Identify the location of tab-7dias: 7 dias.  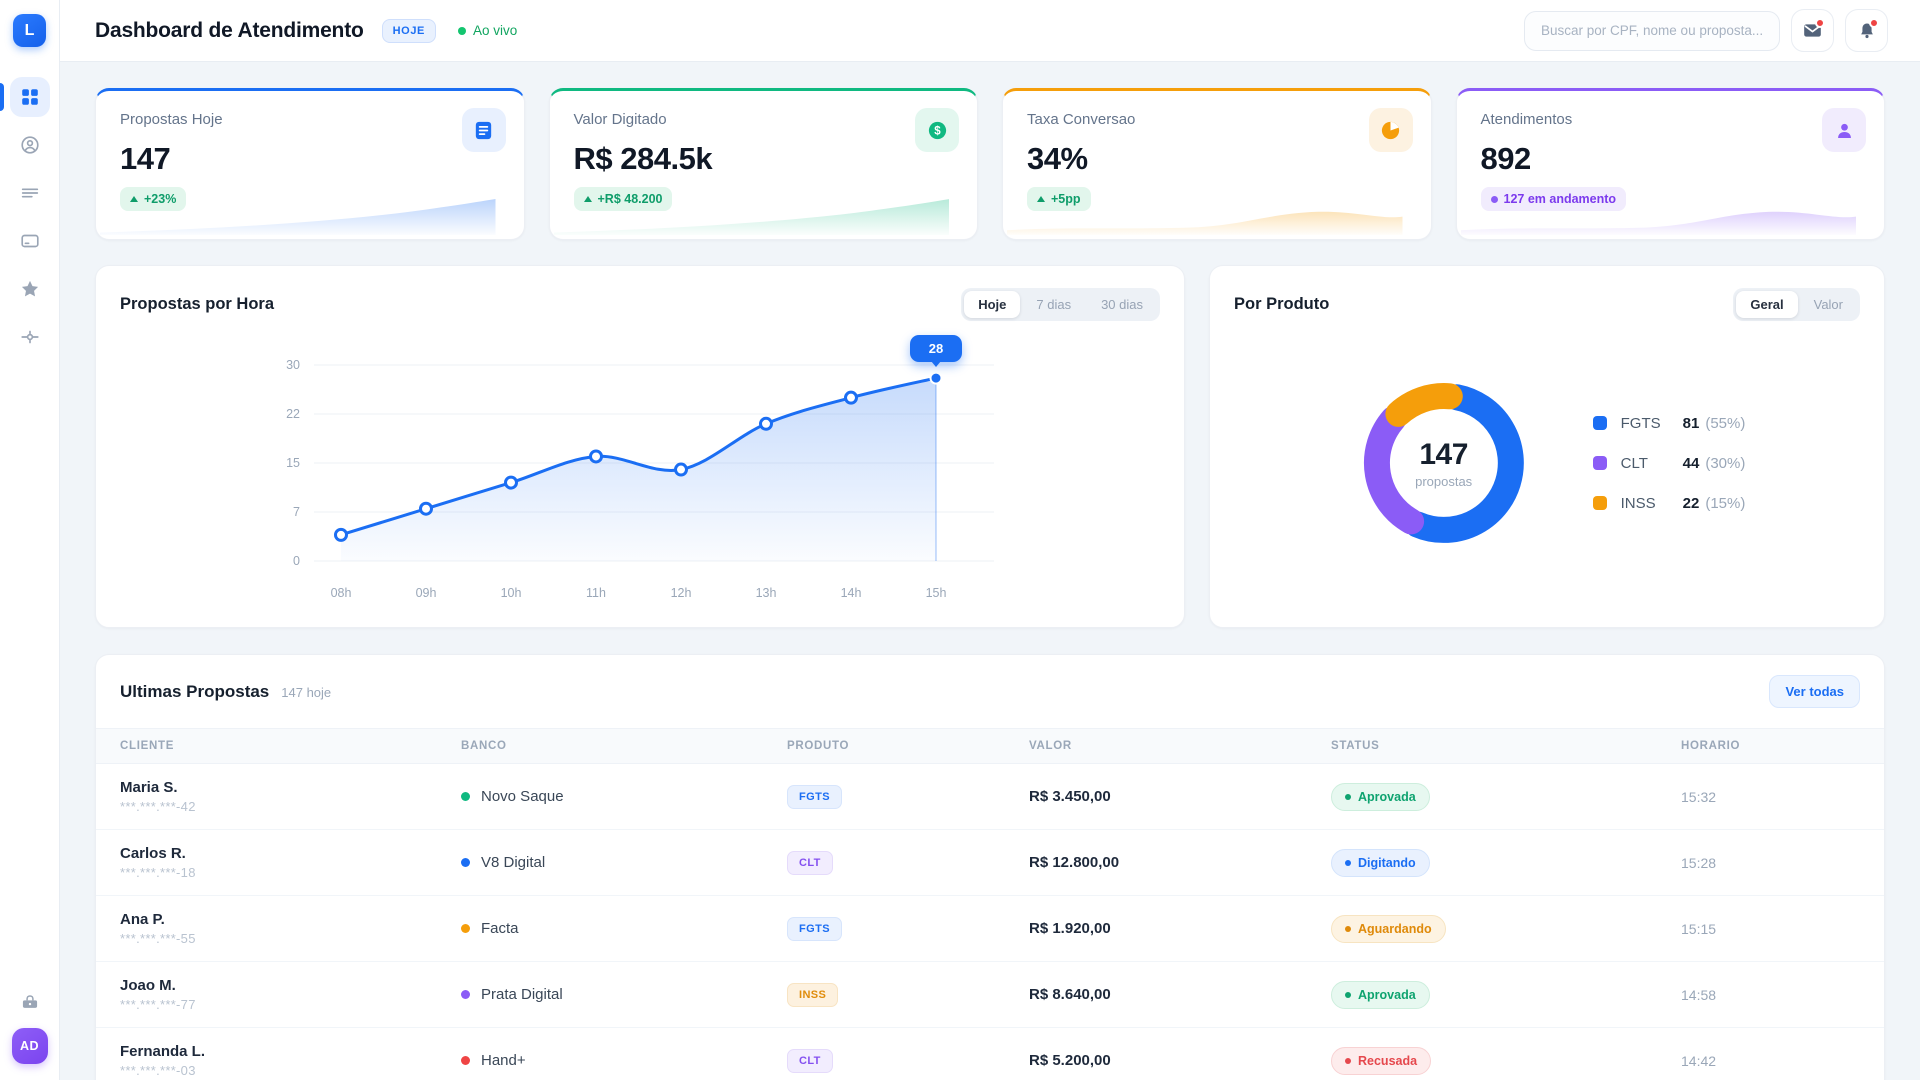
(1054, 304).